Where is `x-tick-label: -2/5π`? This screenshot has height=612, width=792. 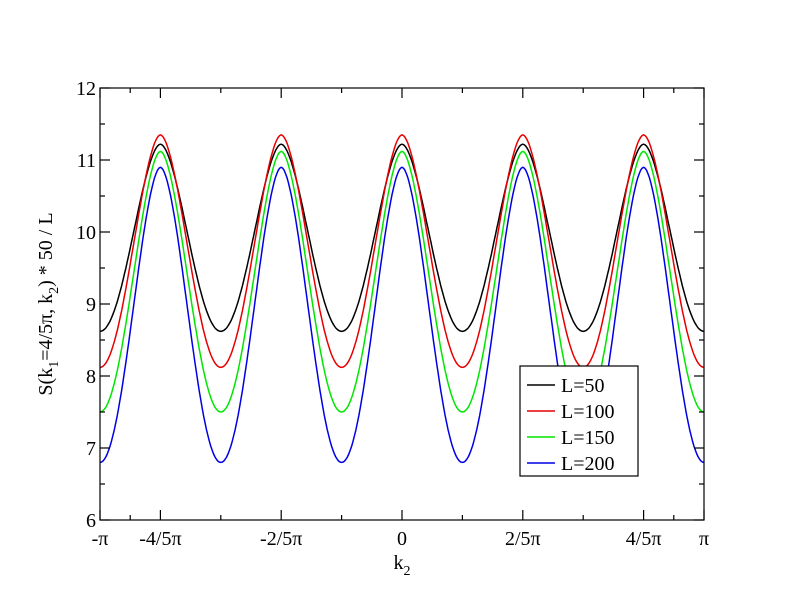
x-tick-label: -2/5π is located at coordinates (281, 539).